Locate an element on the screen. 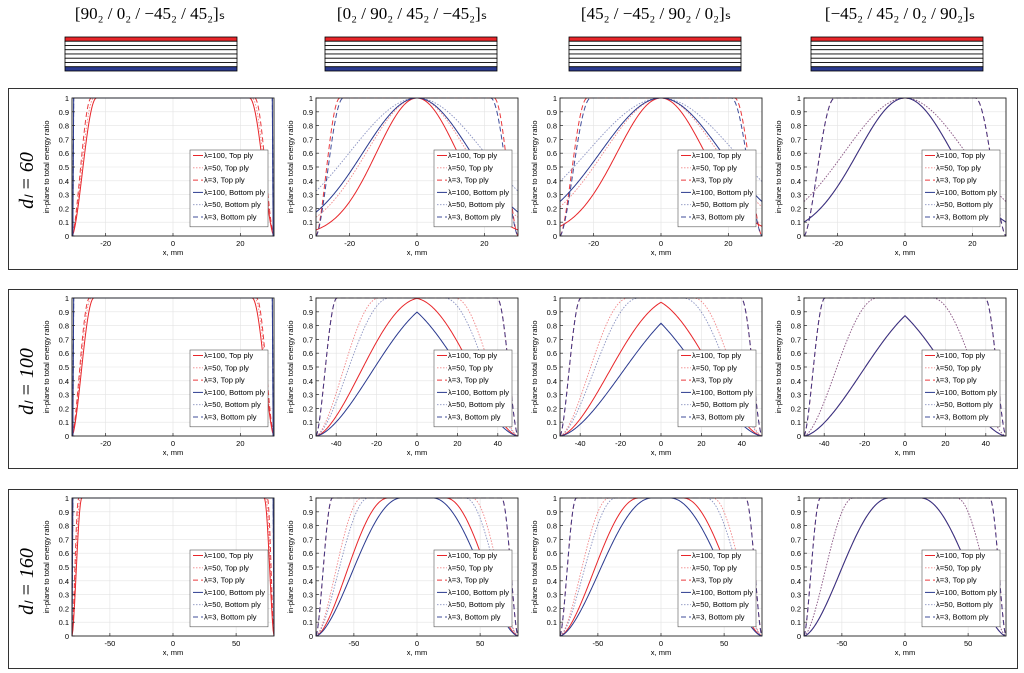  x-tick-label: 40 is located at coordinates (498, 443).